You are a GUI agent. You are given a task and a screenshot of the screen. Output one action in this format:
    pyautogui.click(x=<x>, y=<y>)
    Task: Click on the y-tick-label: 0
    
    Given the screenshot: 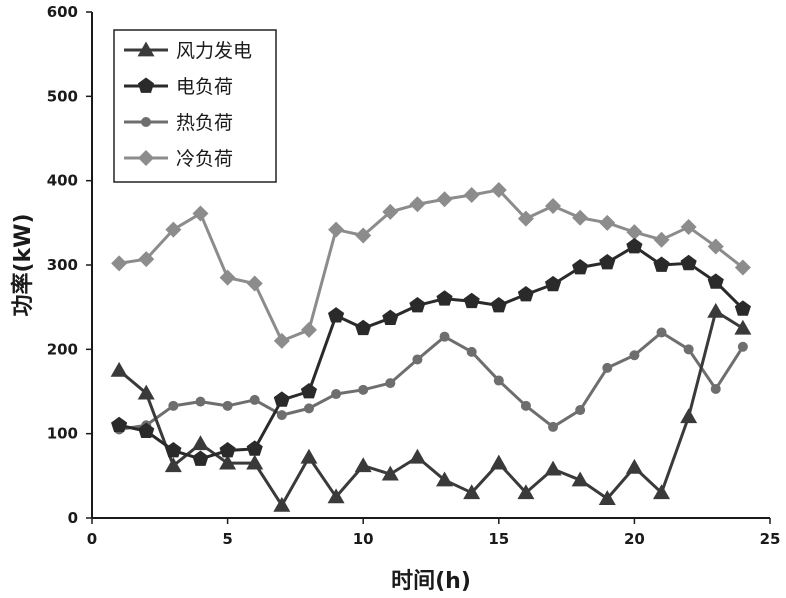 What is the action you would take?
    pyautogui.click(x=73, y=518)
    